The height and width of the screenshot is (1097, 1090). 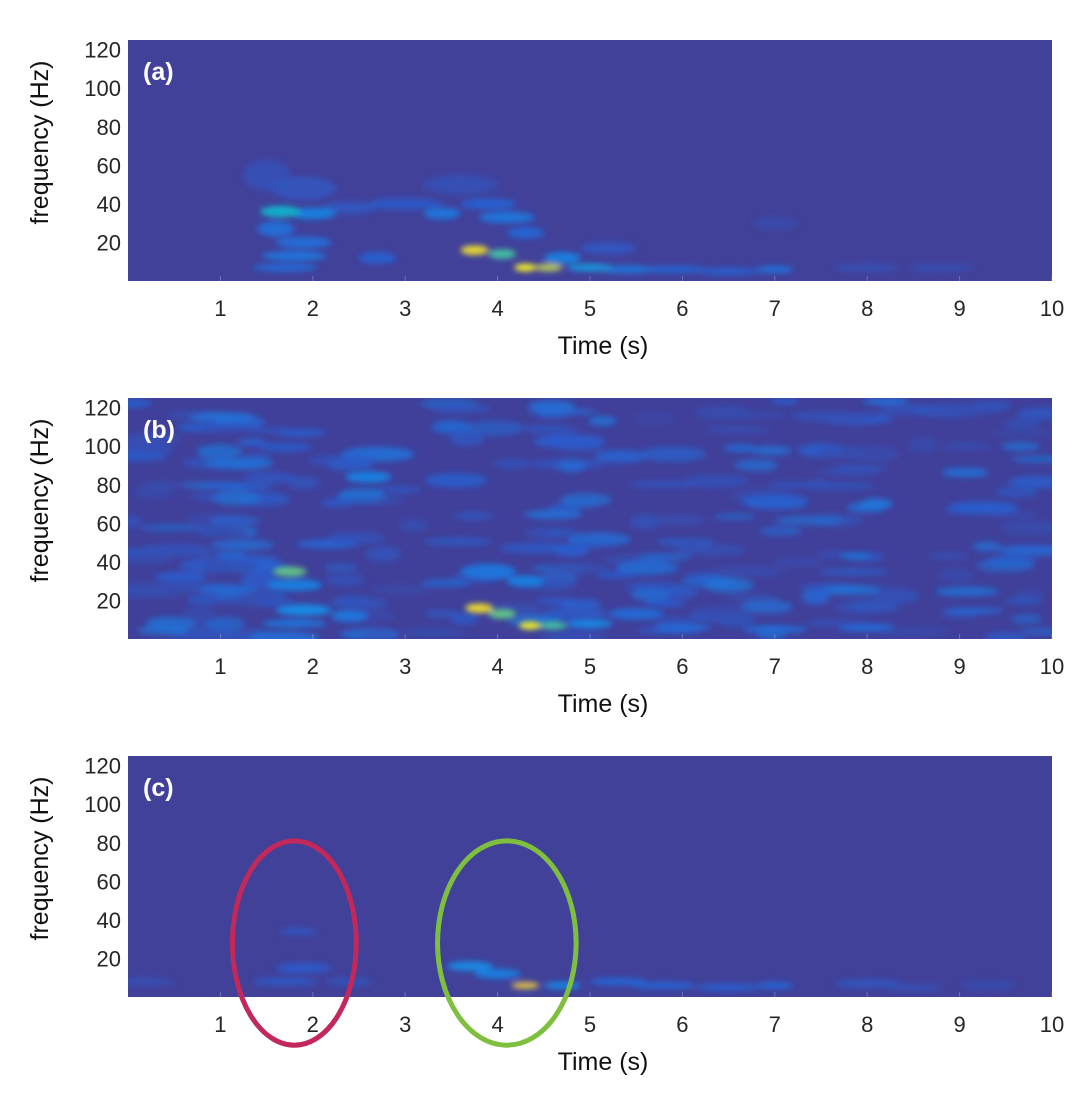 I want to click on panel-label: (c), so click(x=158, y=788).